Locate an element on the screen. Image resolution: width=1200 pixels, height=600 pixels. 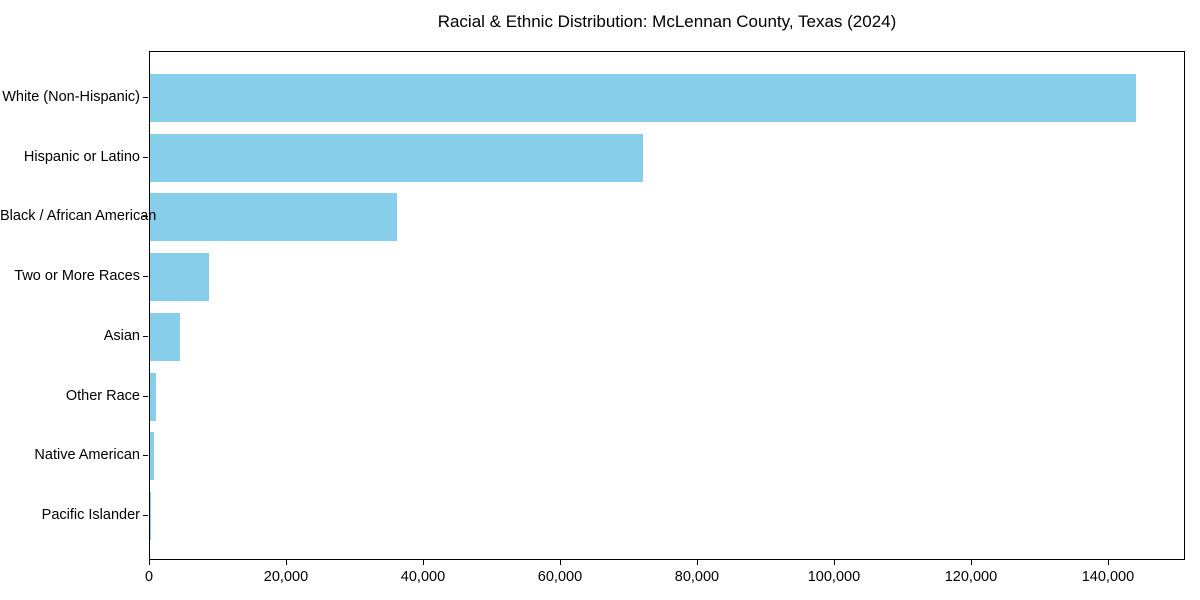
y-axis-label: Asian is located at coordinates (121, 335).